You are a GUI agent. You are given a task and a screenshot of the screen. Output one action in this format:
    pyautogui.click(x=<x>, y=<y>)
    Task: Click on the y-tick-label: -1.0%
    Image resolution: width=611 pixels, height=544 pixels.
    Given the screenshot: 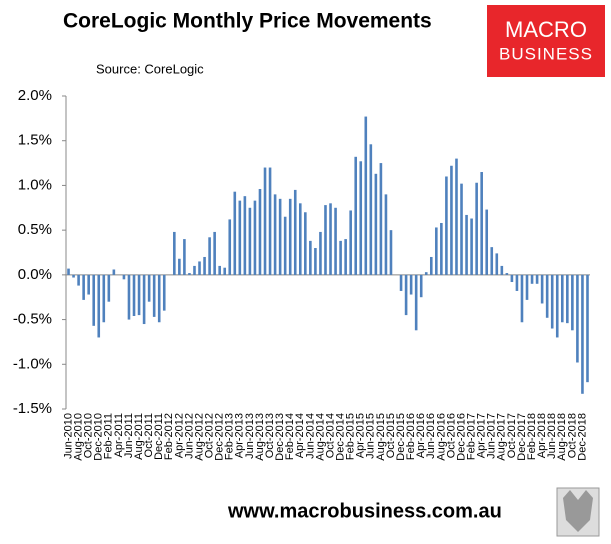 What is the action you would take?
    pyautogui.click(x=32, y=363)
    